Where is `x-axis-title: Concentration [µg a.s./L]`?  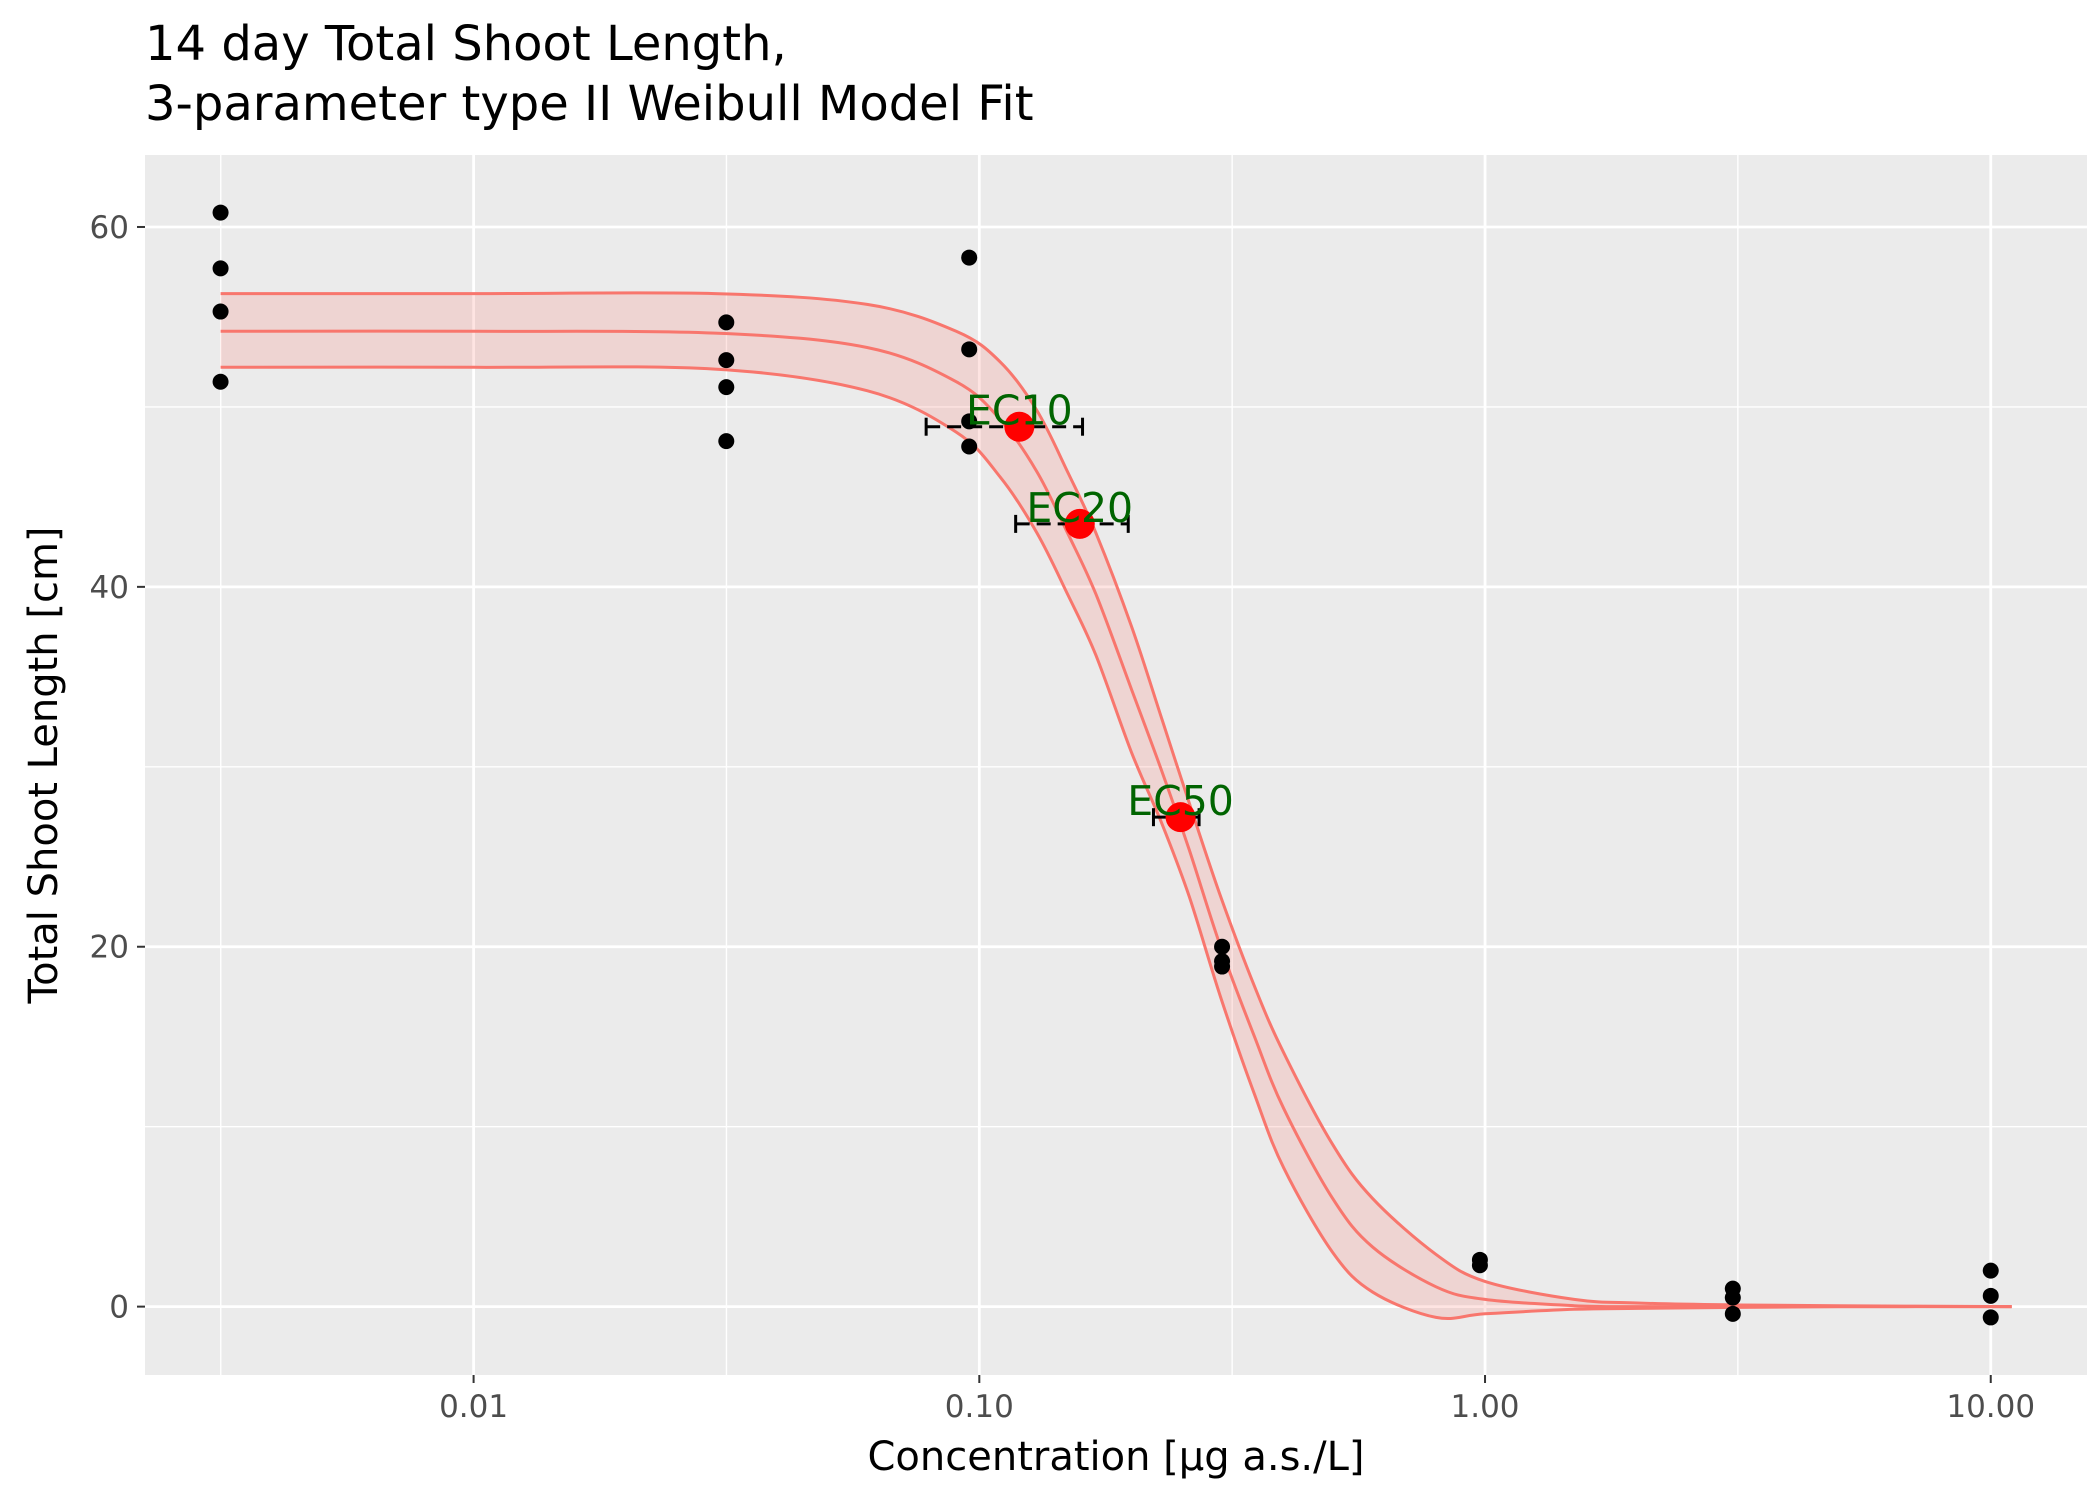 x-axis-title: Concentration [µg a.s./L] is located at coordinates (1116, 1457).